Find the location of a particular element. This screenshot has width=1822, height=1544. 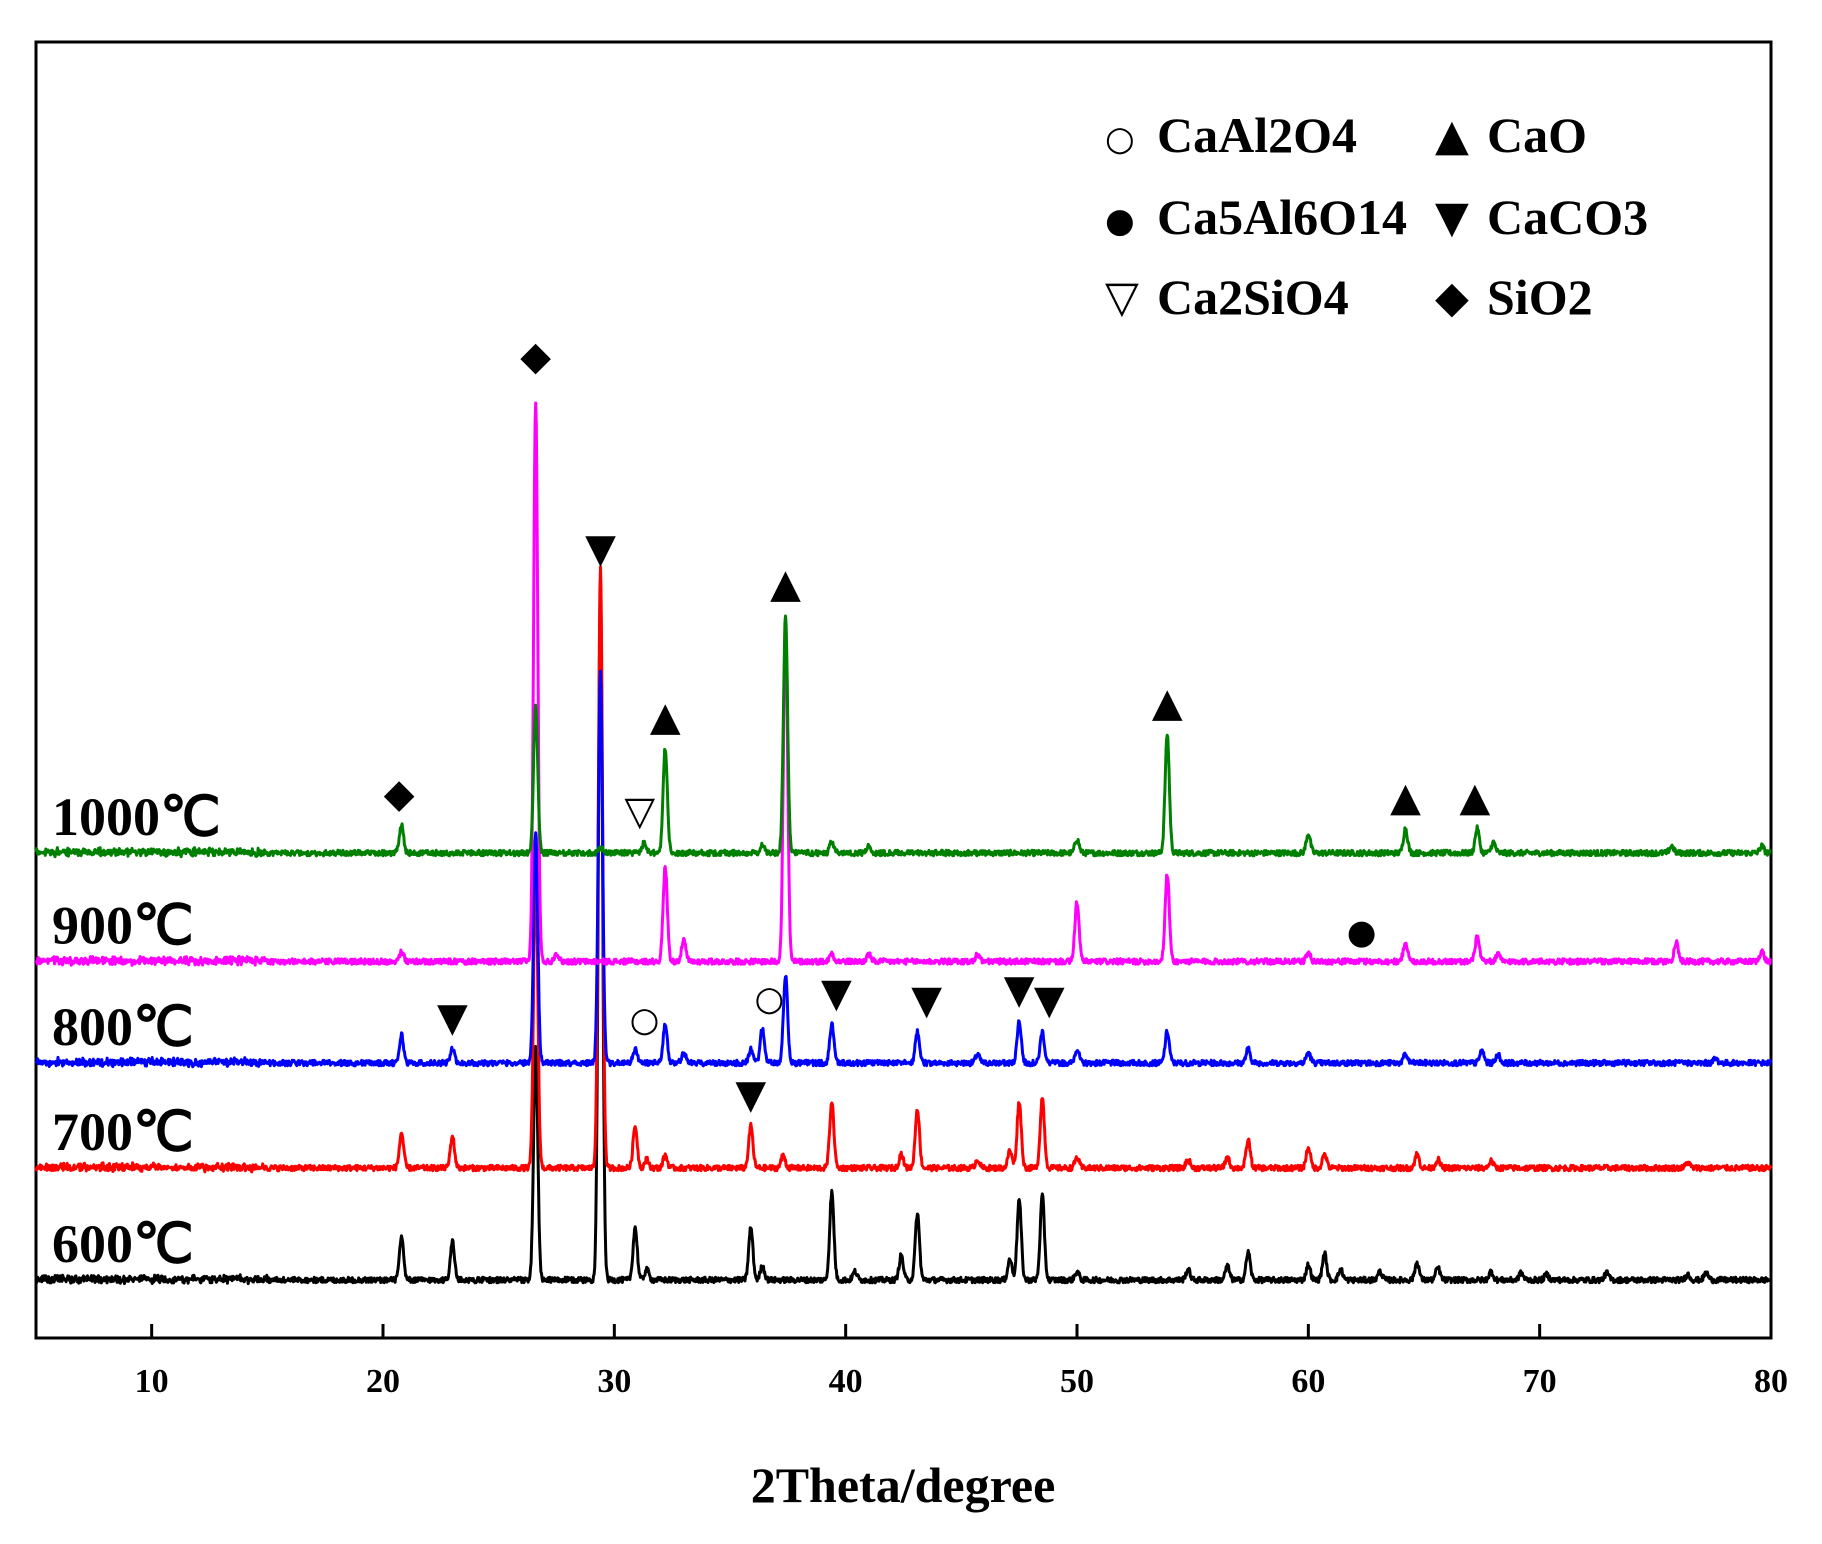

x-tick-label-10: 10 is located at coordinates (152, 1381).